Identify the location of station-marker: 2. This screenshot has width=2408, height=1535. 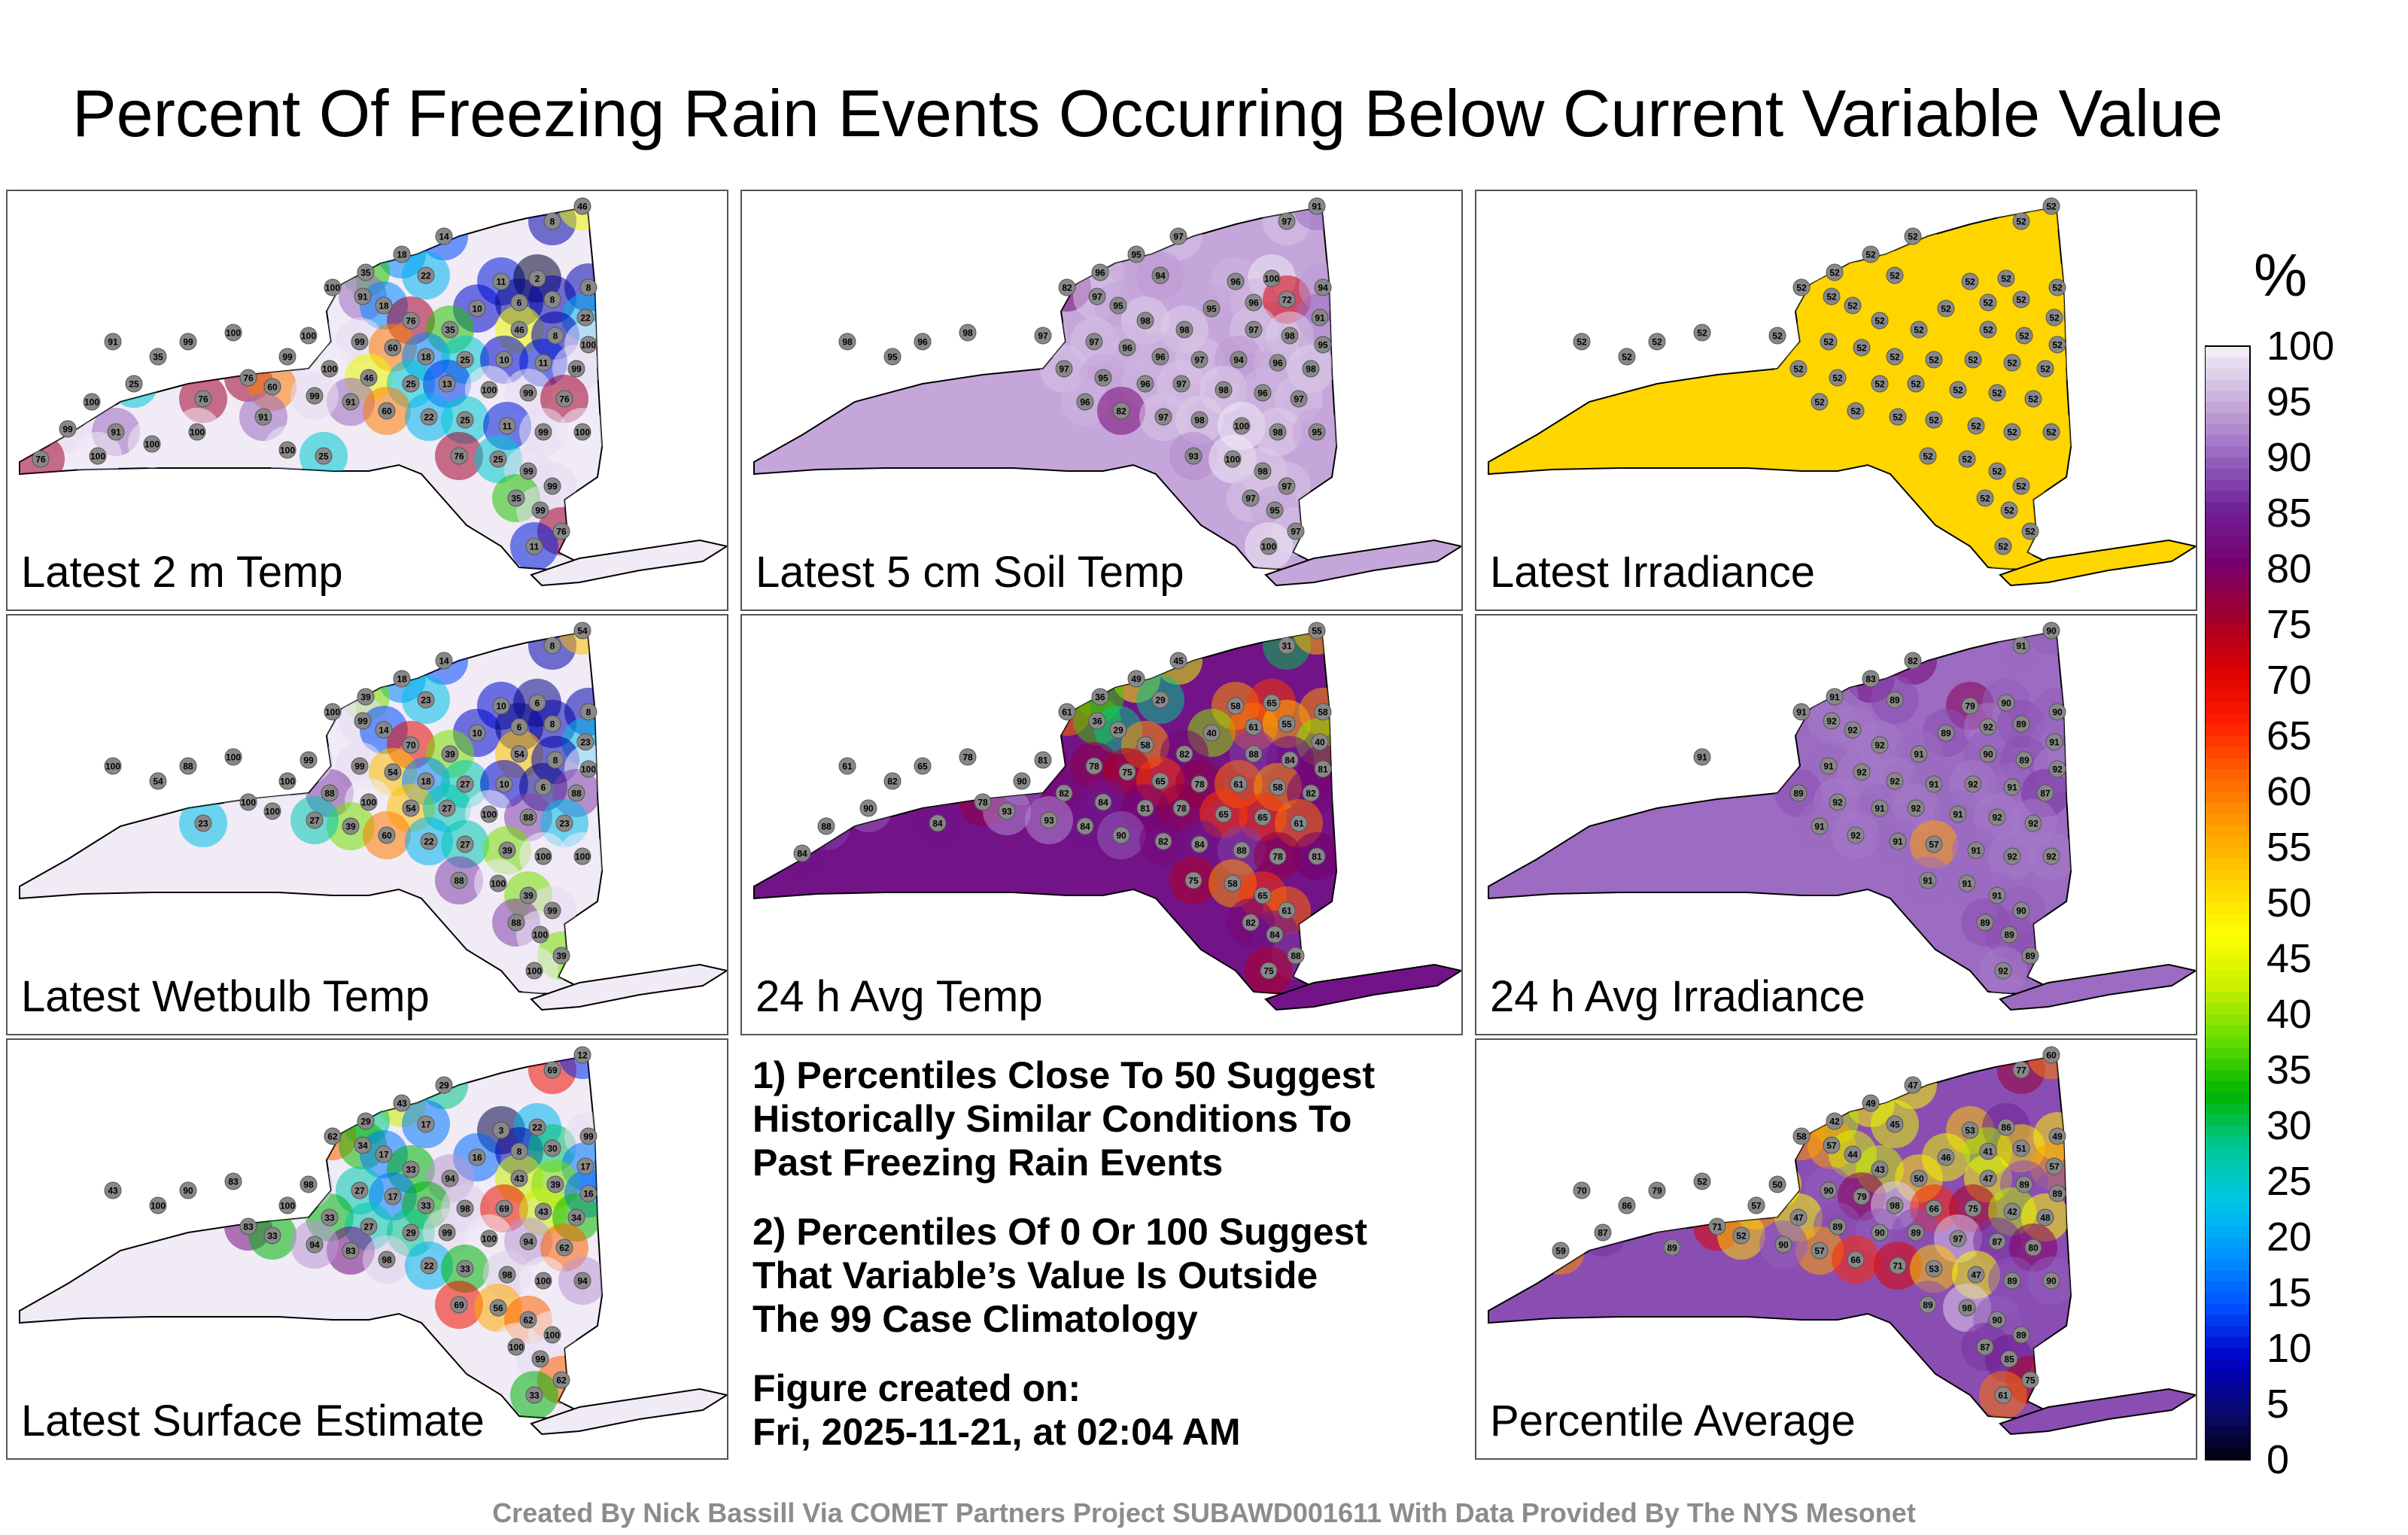
(537, 278).